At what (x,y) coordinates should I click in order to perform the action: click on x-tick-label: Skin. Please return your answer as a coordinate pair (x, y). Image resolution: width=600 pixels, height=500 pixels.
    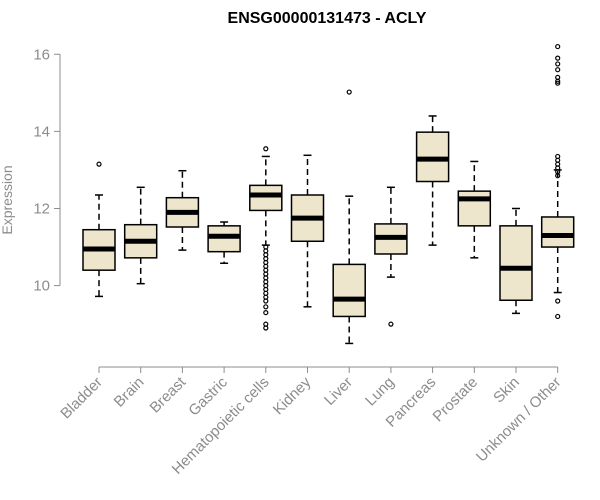
    Looking at the image, I should click on (506, 390).